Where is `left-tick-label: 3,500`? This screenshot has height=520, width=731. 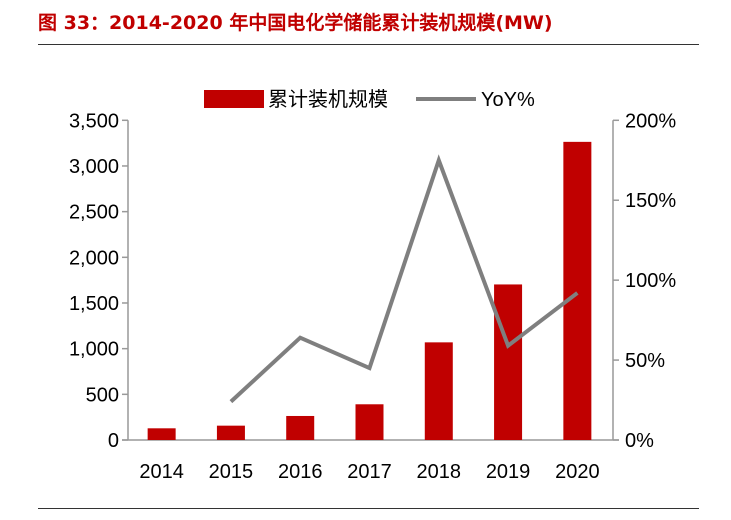 left-tick-label: 3,500 is located at coordinates (94, 121).